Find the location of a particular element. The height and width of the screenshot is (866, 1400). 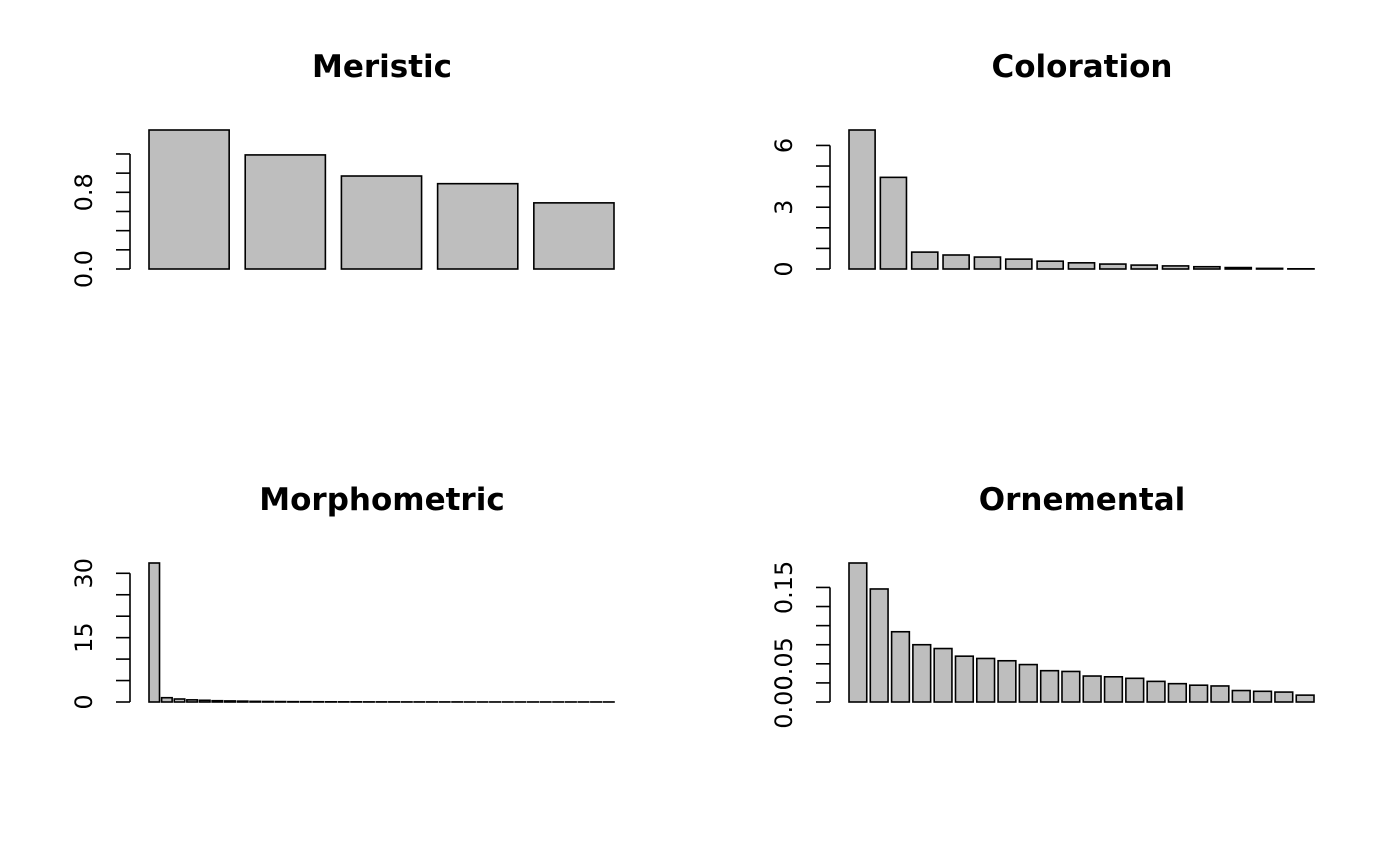

panel-ornemental: Ornemental 0.000.05 0.15 is located at coordinates (1042, 605).